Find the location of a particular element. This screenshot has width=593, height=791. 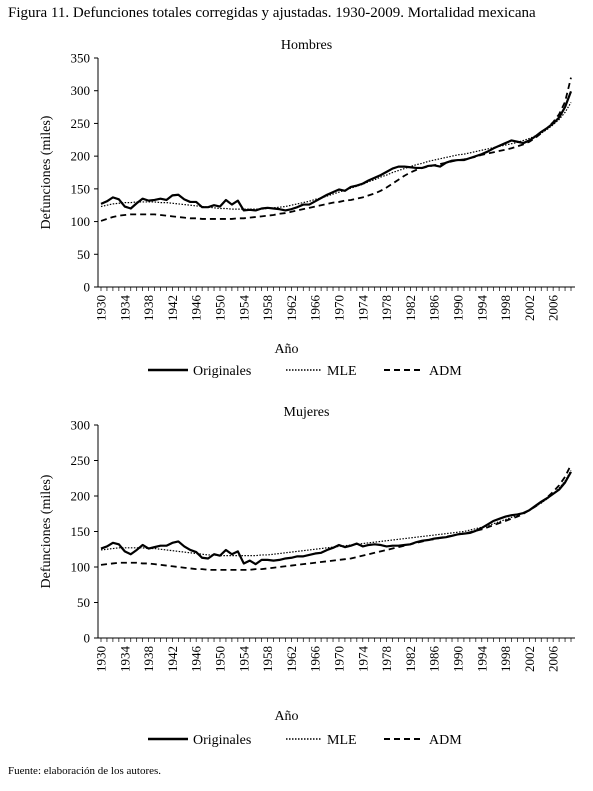

source-note: Fuente: elaboración de los autores. is located at coordinates (85, 771).